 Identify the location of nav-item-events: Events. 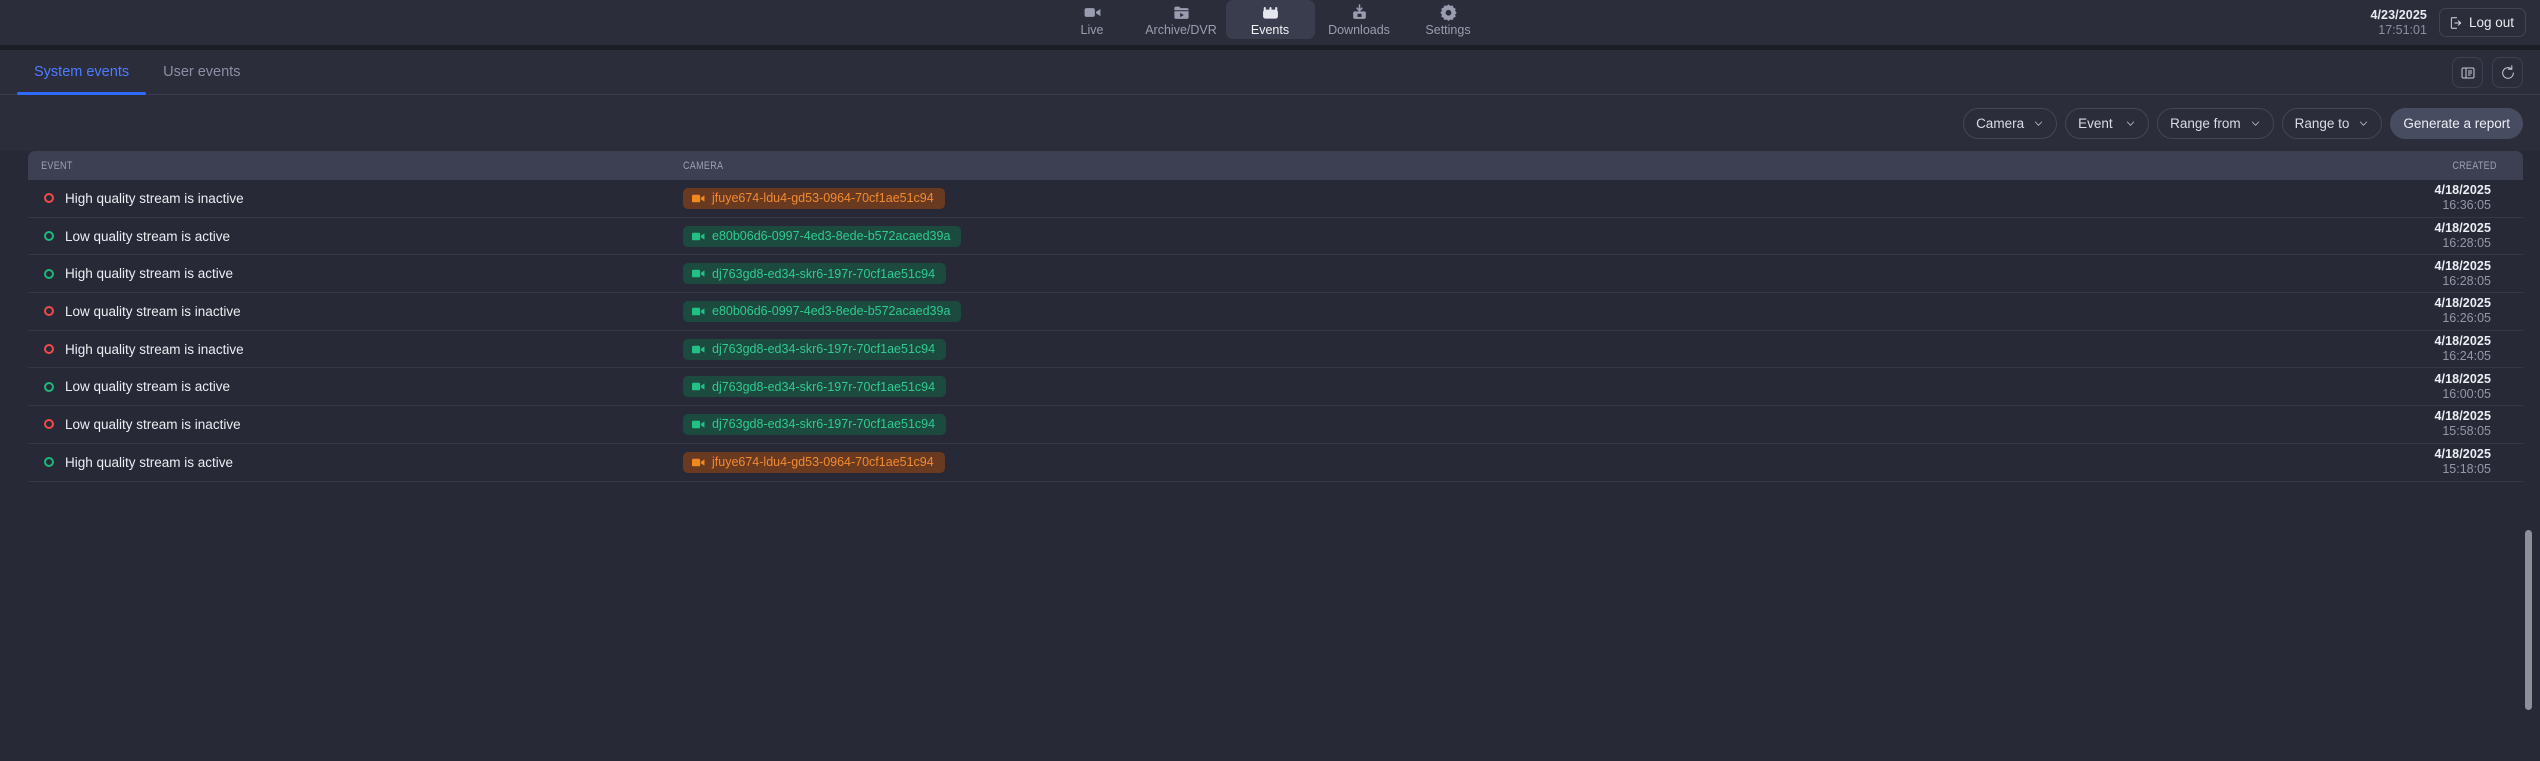
(1270, 19).